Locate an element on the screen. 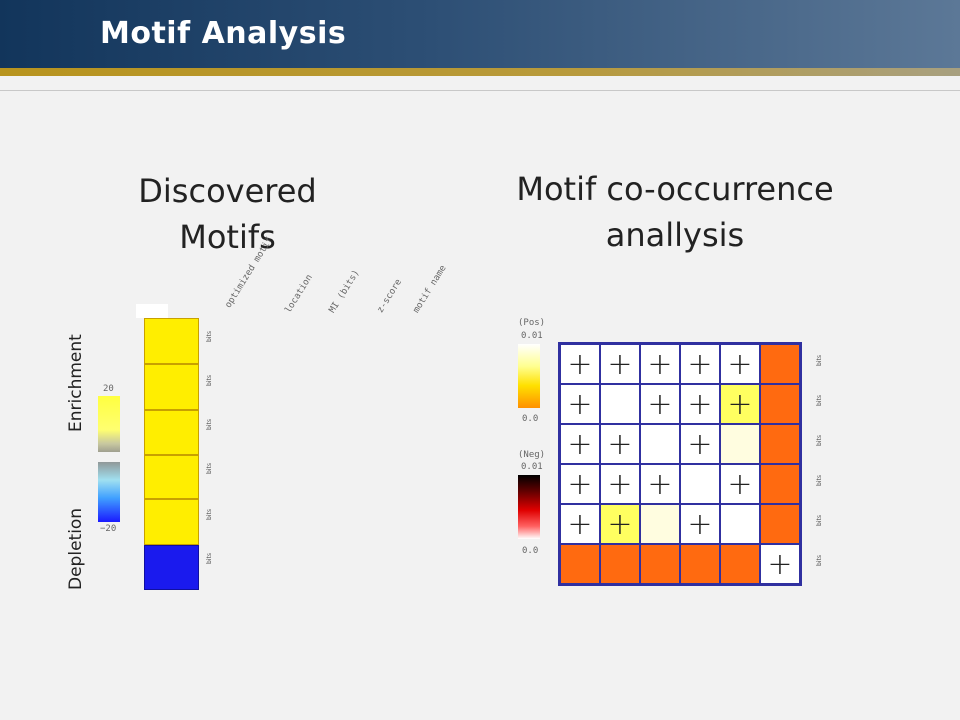 This screenshot has width=960, height=720. heading-line: anallysis is located at coordinates (675, 235).